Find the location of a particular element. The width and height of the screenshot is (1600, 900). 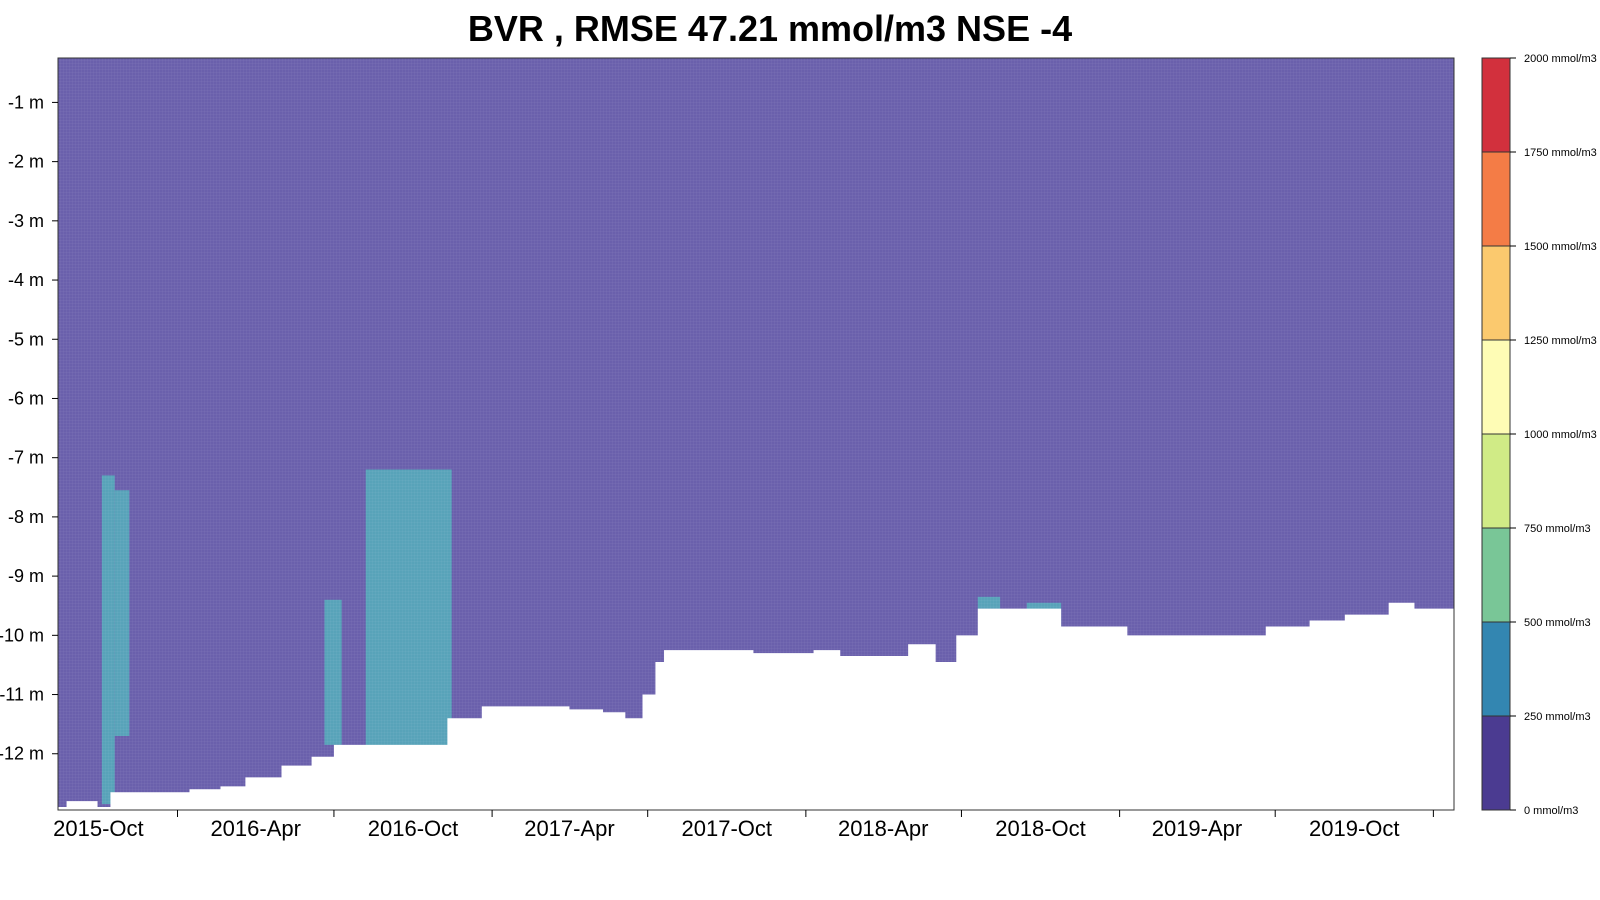

y-tick-label: -4 m is located at coordinates (26, 280).